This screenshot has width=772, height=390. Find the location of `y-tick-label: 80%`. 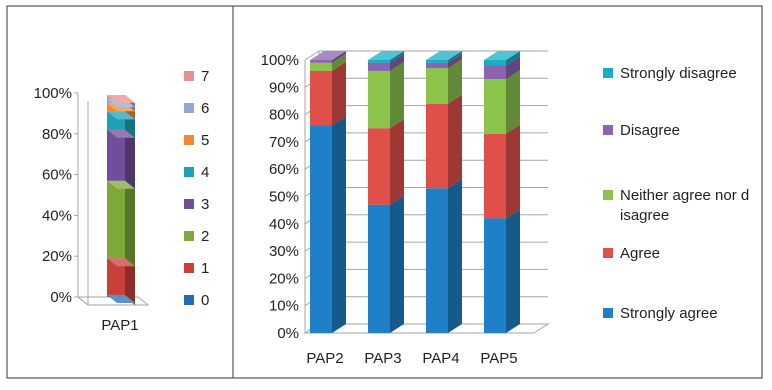

y-tick-label: 80% is located at coordinates (57, 134).